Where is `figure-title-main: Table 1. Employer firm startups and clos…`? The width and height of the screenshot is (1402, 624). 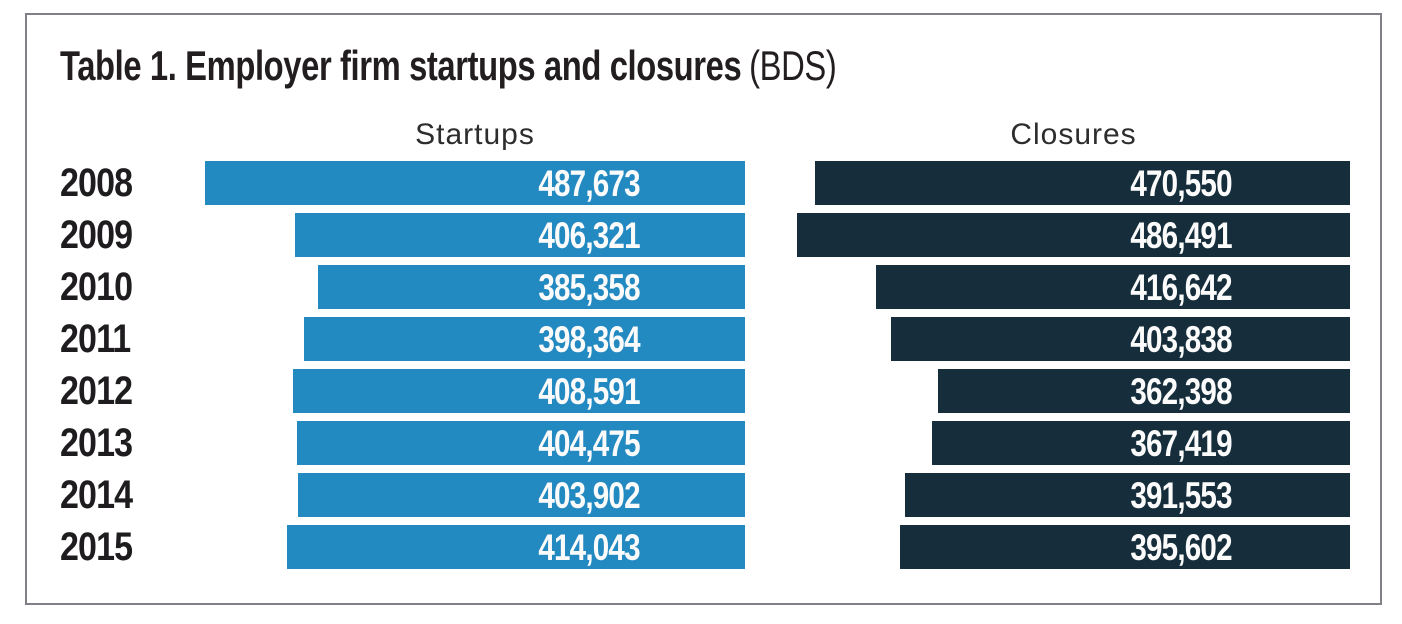 figure-title-main: Table 1. Employer firm startups and clos… is located at coordinates (401, 65).